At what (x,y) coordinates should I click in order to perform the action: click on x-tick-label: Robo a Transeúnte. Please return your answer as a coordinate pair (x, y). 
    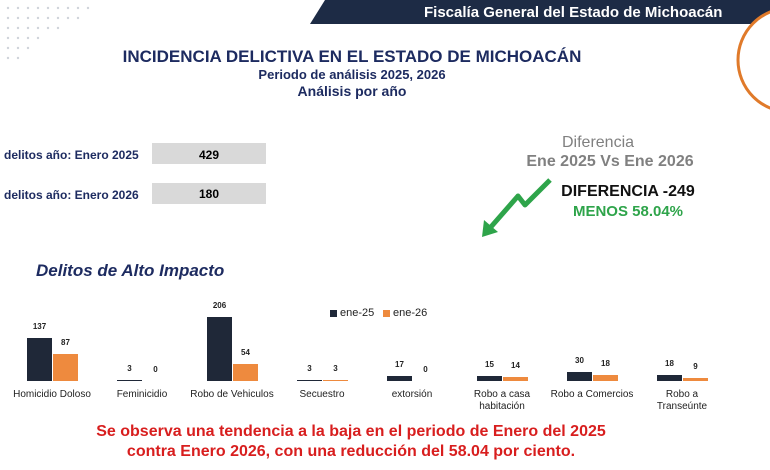
    Looking at the image, I should click on (682, 400).